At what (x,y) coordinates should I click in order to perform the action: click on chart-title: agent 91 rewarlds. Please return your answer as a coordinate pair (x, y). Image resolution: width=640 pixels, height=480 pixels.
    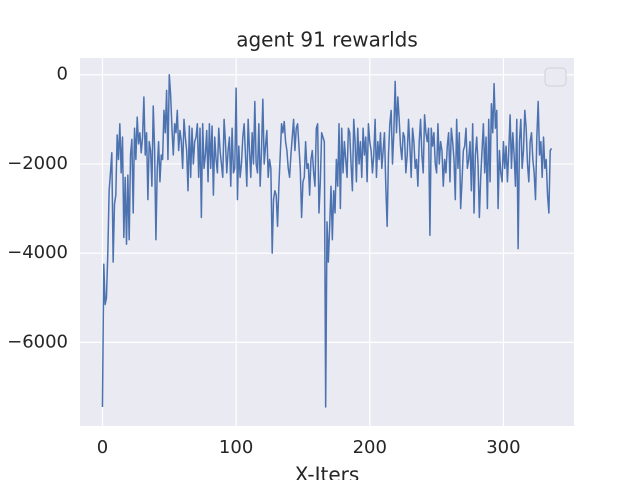
    Looking at the image, I should click on (327, 40).